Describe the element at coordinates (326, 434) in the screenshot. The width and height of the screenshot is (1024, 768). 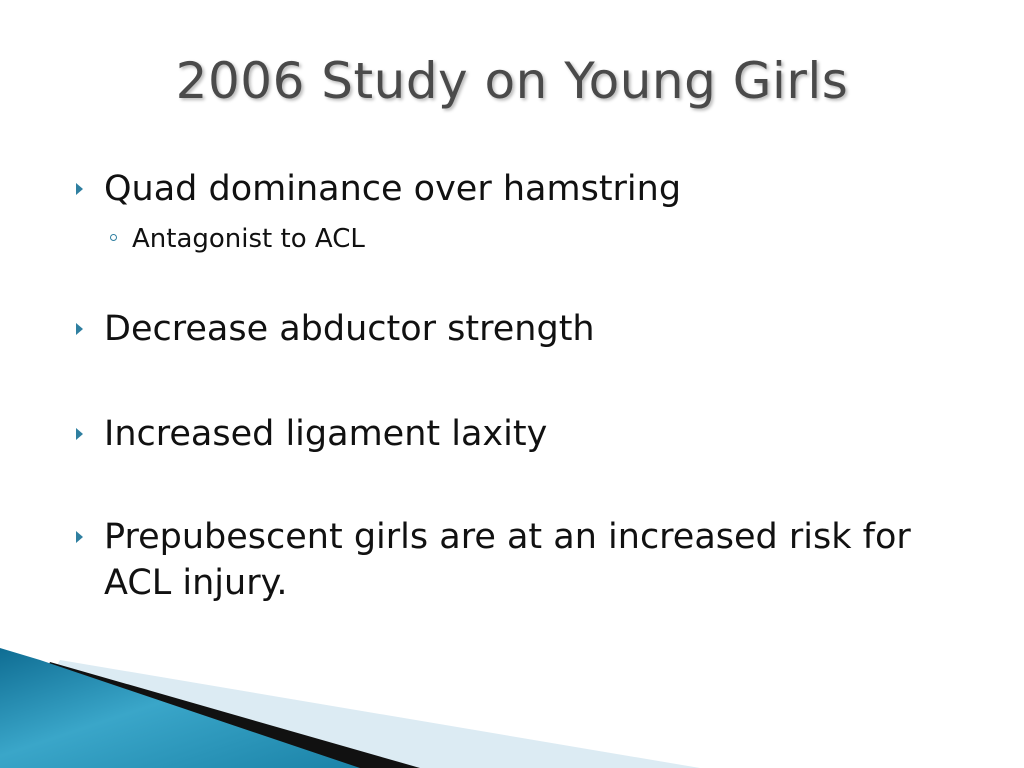
I see `bullet-text: Increased ligament laxity` at that location.